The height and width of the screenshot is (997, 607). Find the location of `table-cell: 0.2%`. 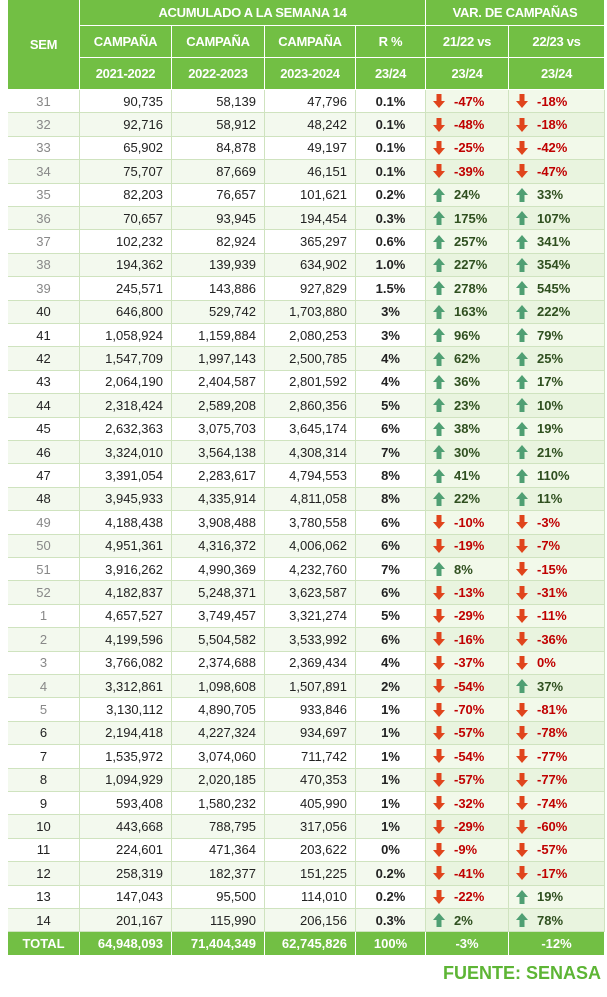

table-cell: 0.2% is located at coordinates (391, 874).